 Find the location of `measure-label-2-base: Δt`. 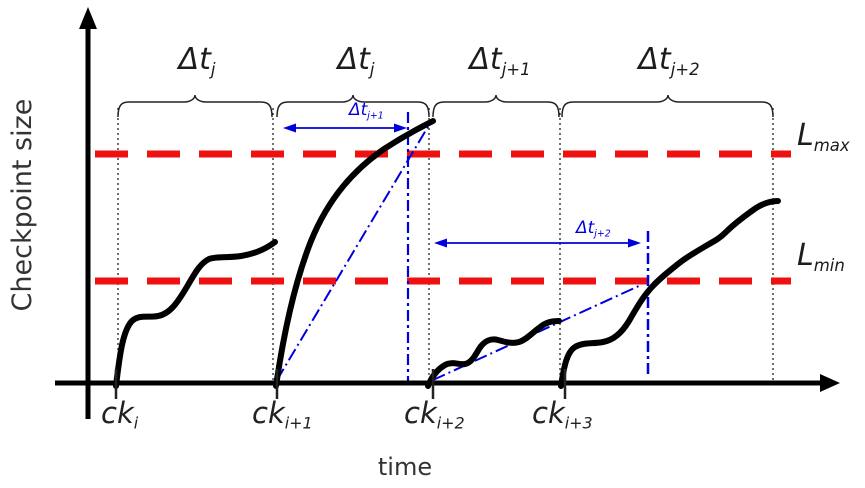

measure-label-2-base: Δt is located at coordinates (585, 228).